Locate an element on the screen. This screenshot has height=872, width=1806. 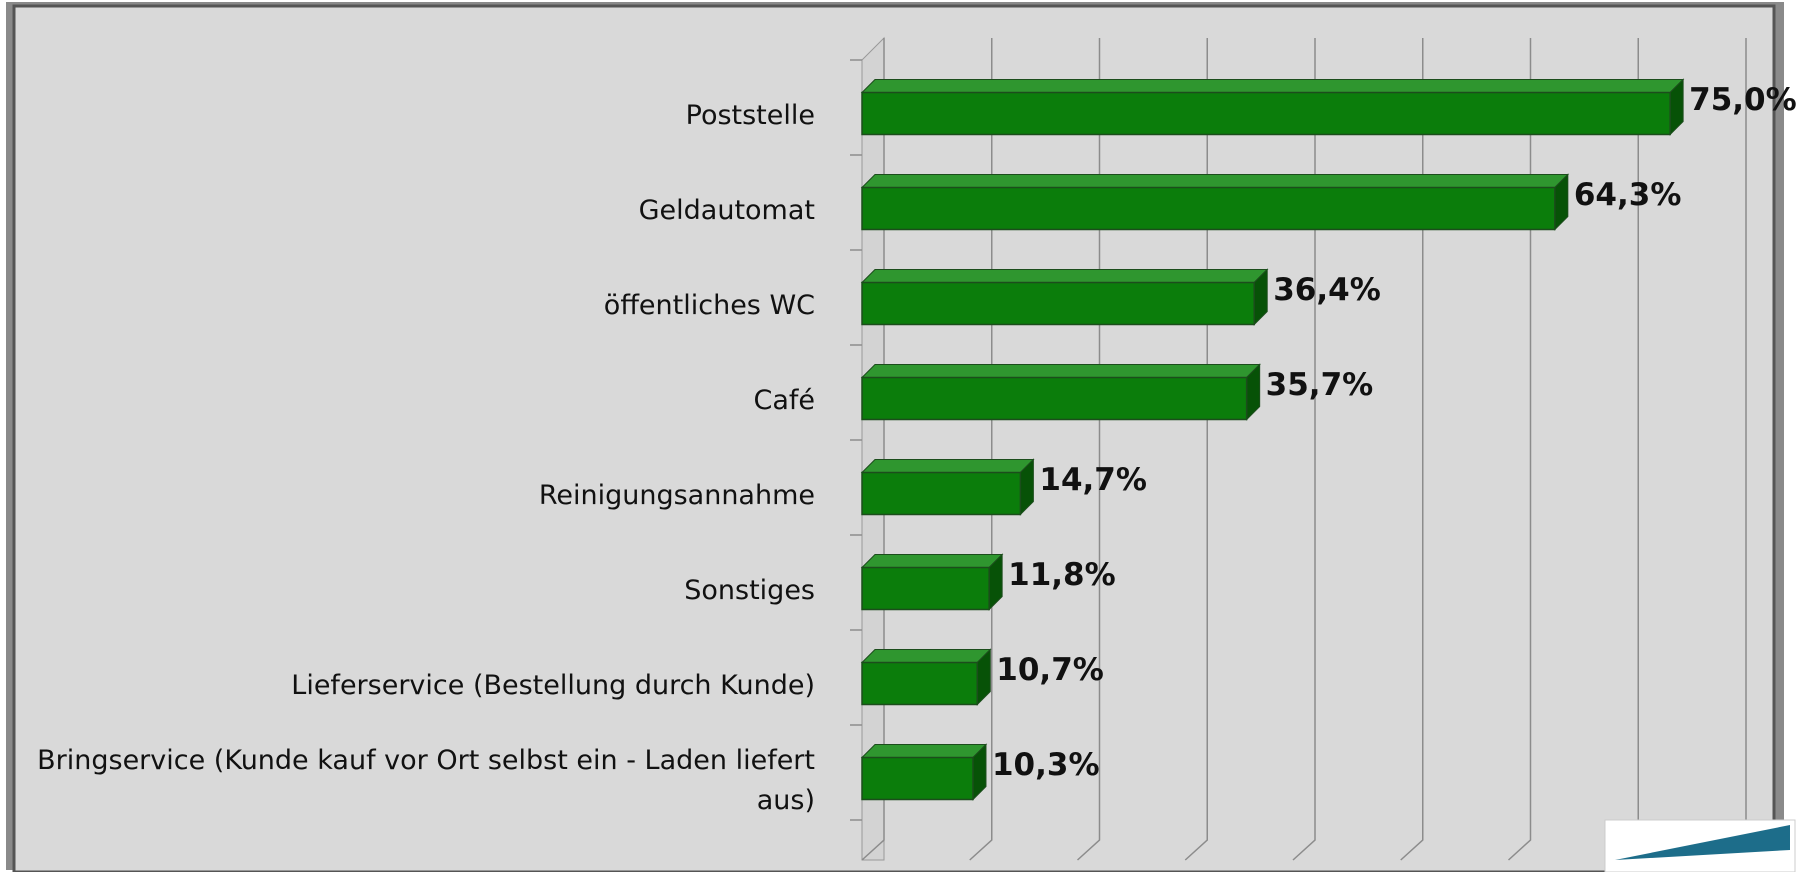
back-wall is located at coordinates (873, 448).